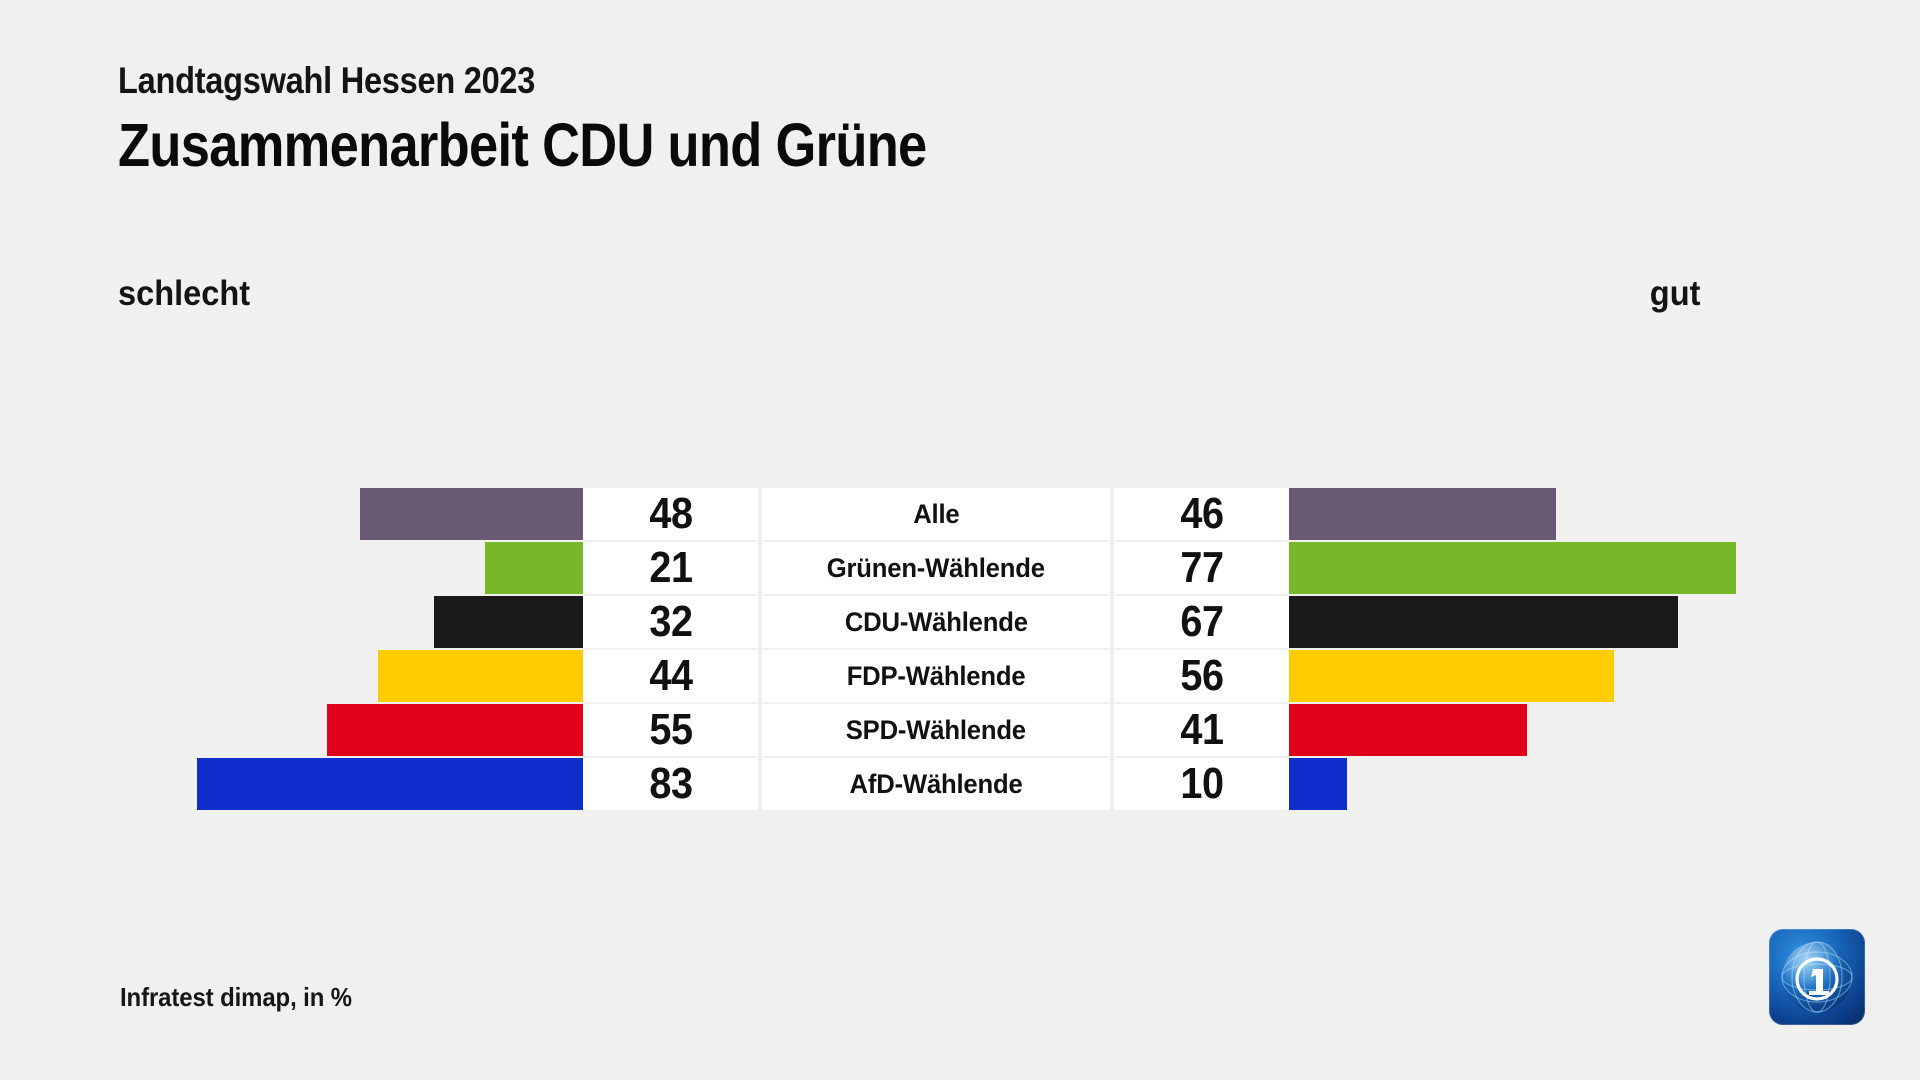 This screenshot has height=1080, width=1920. Describe the element at coordinates (936, 514) in the screenshot. I see `row-label: Alle` at that location.